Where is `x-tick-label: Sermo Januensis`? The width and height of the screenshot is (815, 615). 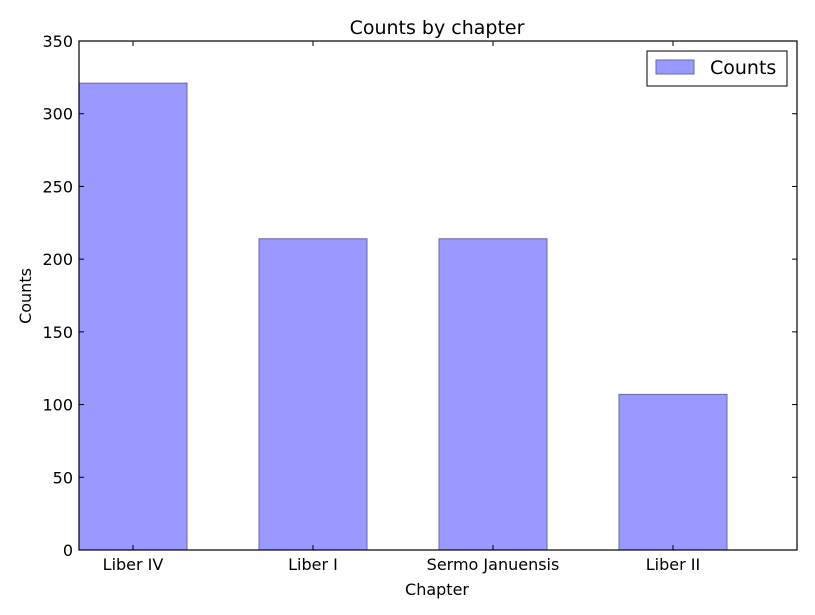
x-tick-label: Sermo Januensis is located at coordinates (493, 564).